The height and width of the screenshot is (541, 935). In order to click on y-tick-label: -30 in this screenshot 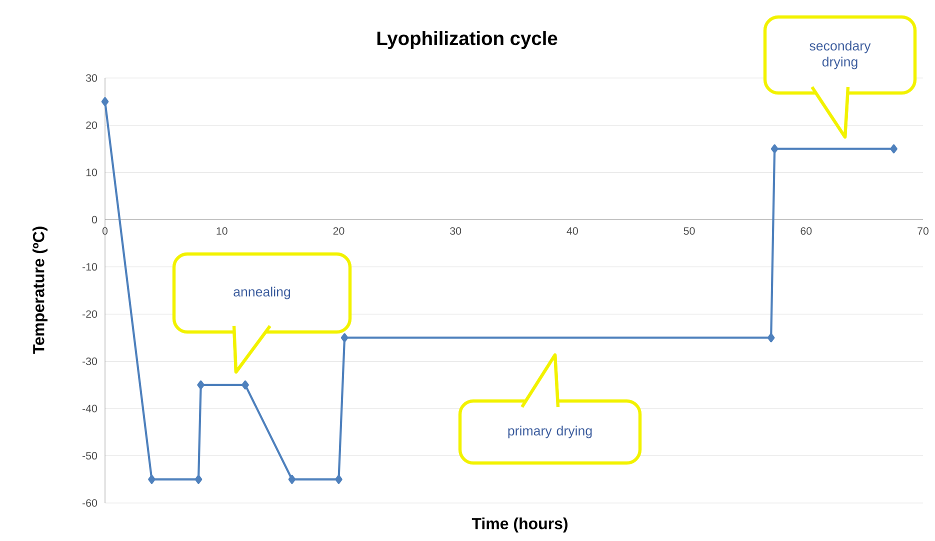, I will do `click(90, 362)`.